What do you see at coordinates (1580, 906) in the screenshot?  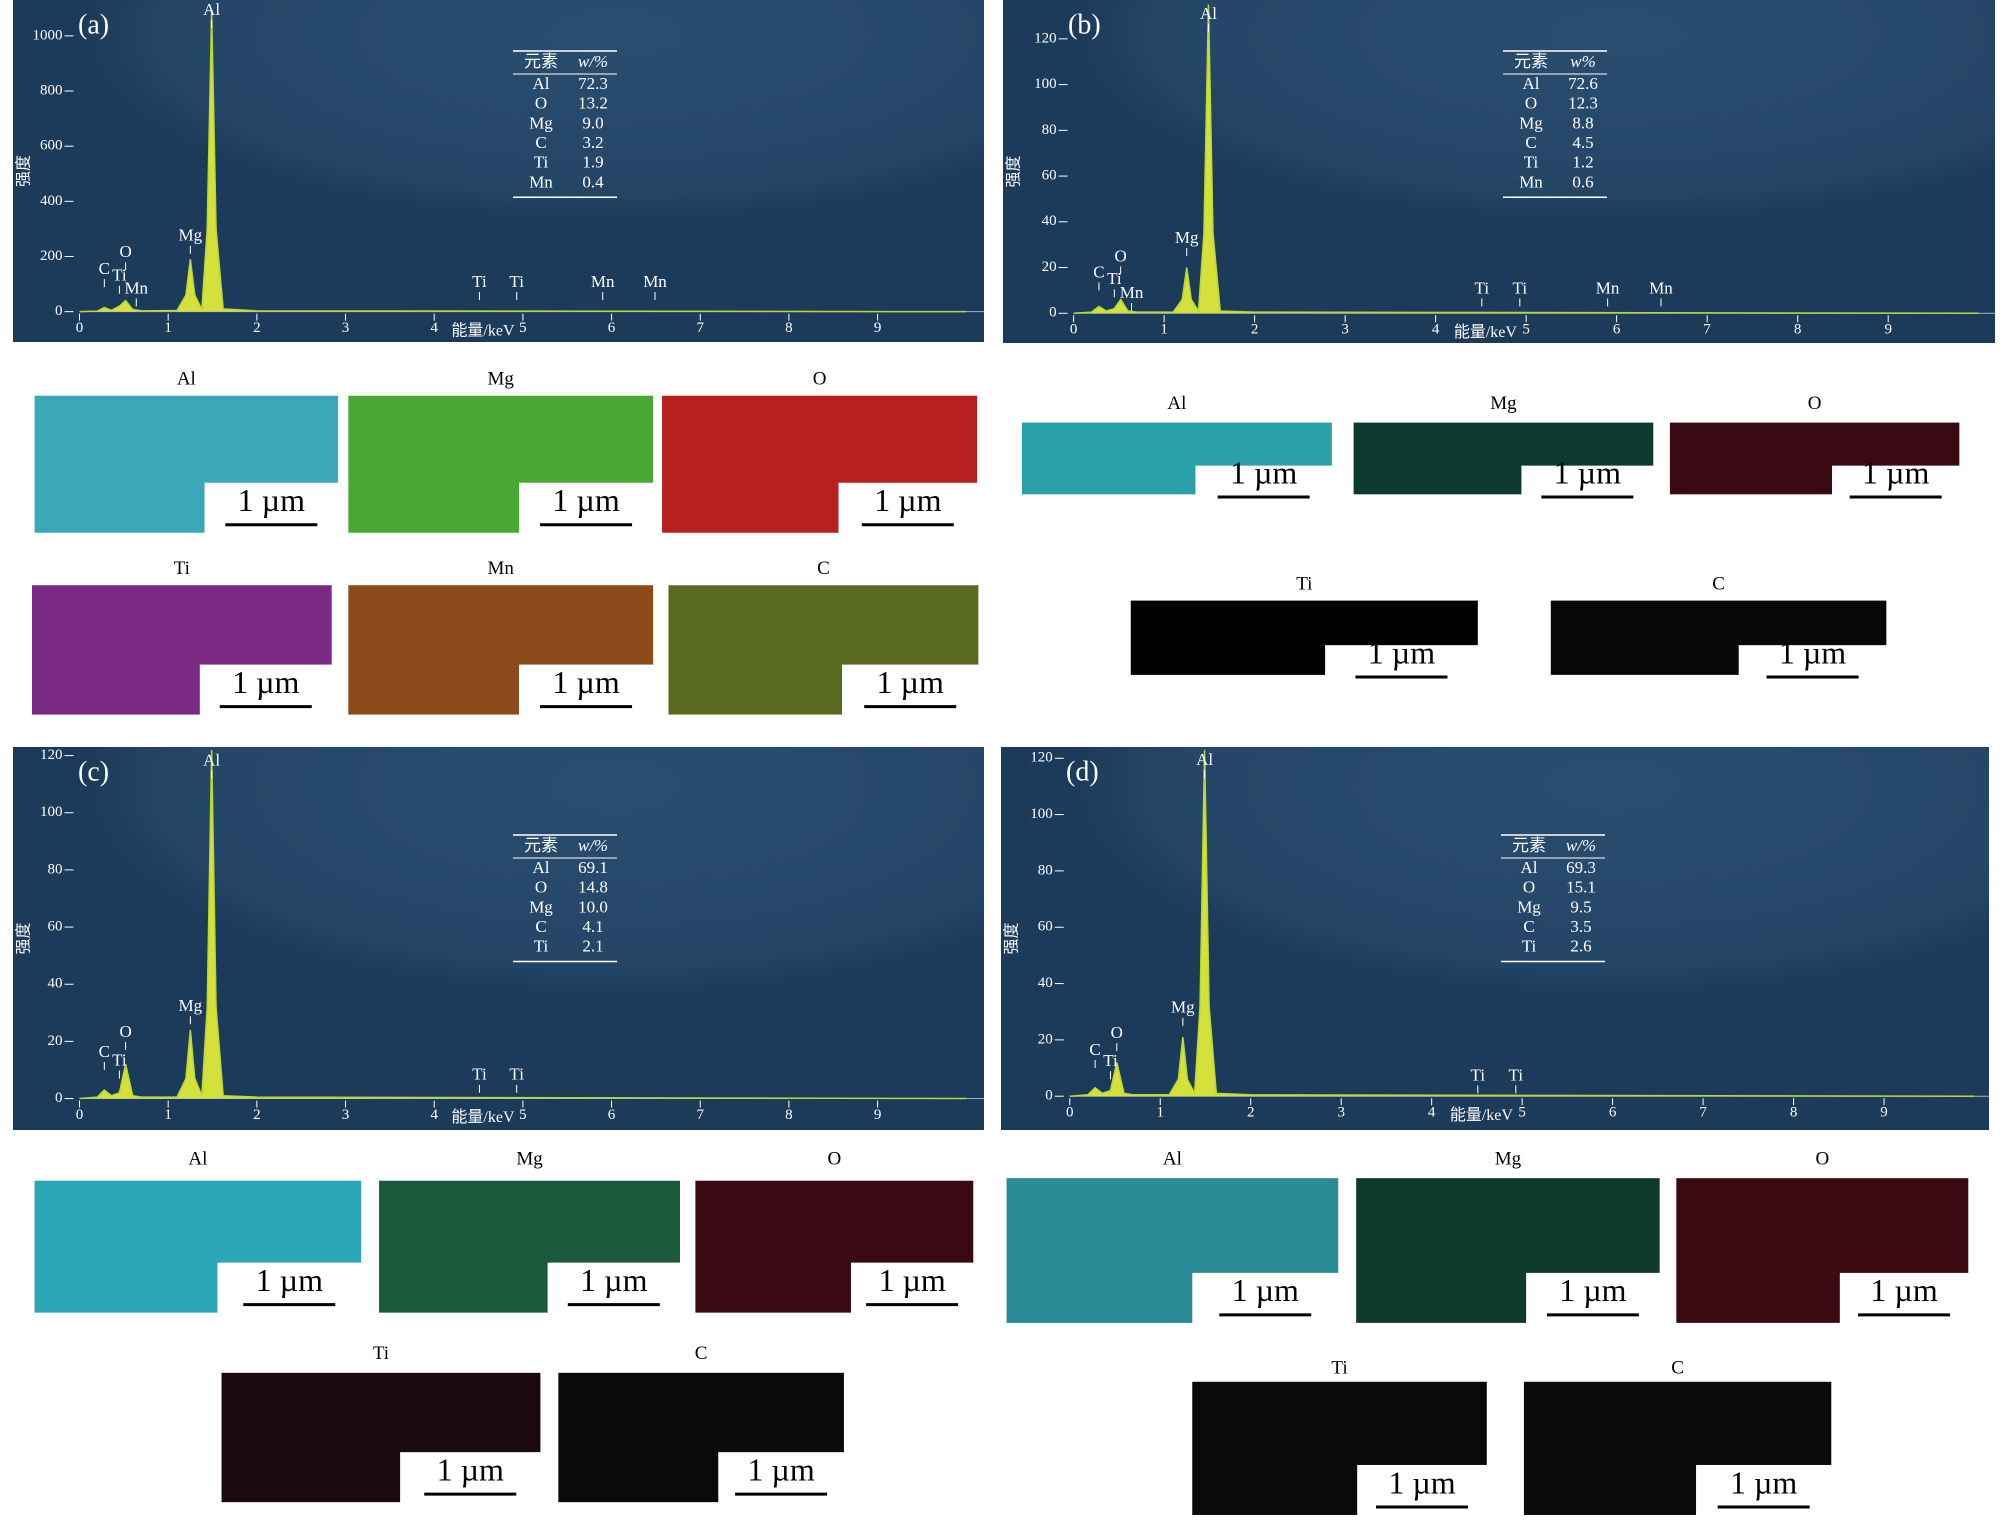 I see `table-cell: 9.5` at bounding box center [1580, 906].